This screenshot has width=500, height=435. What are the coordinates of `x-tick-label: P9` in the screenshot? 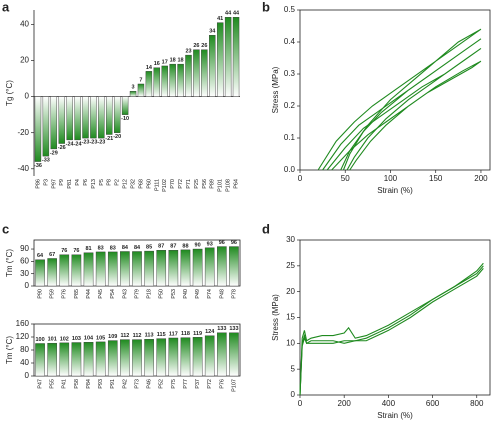 It's located at (62, 182).